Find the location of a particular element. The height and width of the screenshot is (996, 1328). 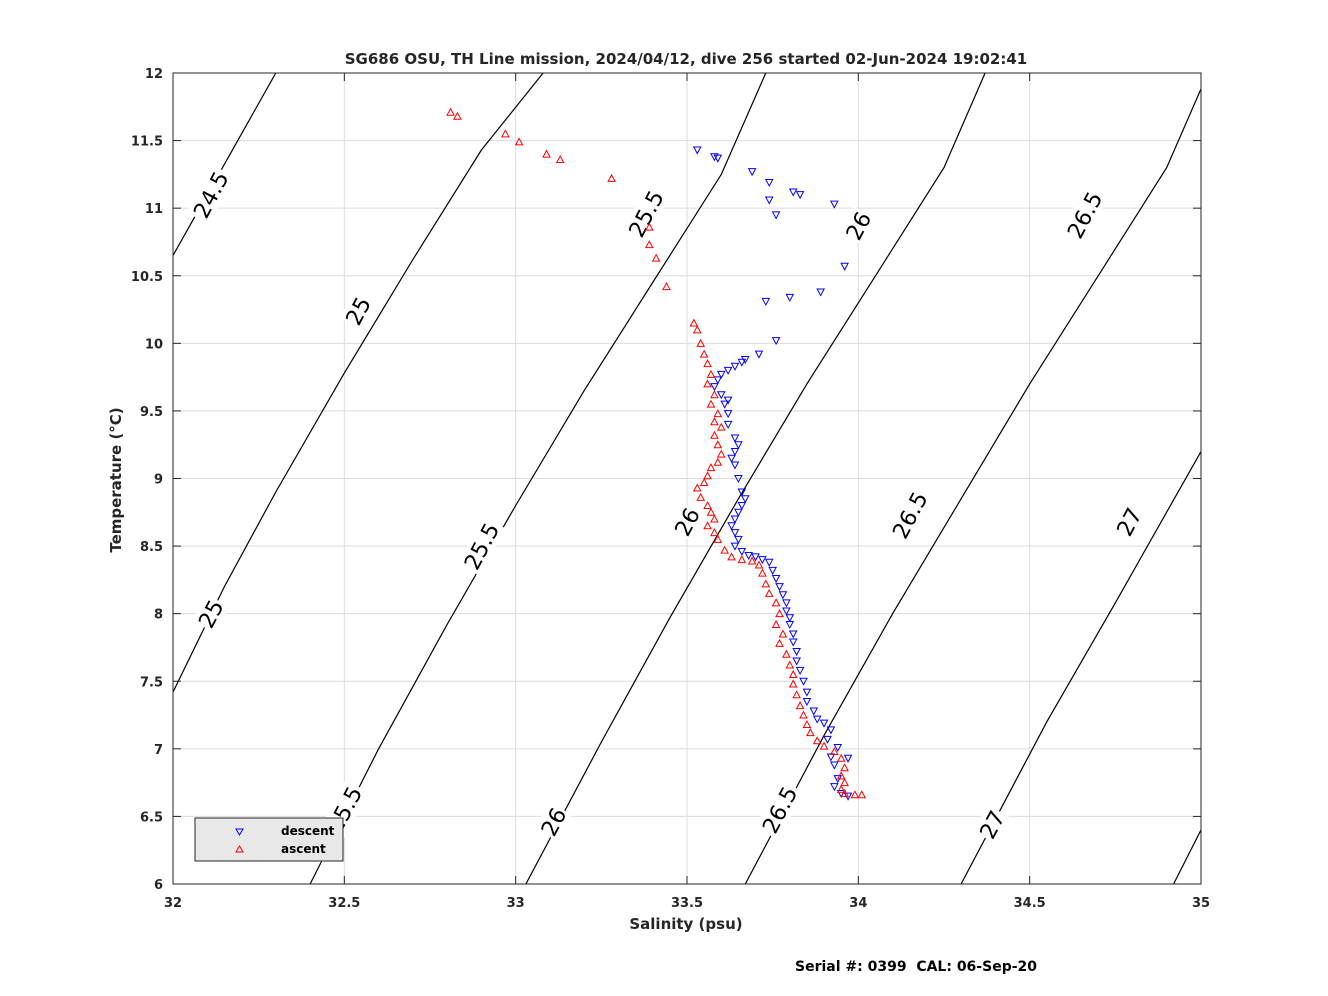

y-tick-label: 8 is located at coordinates (158, 615).